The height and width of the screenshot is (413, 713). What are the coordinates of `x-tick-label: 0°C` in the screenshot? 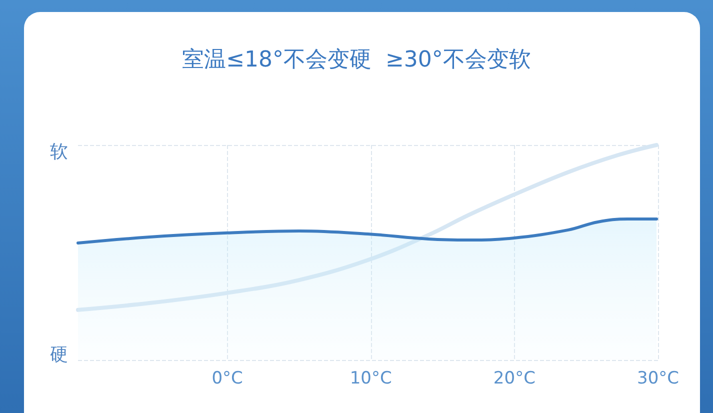 It's located at (227, 378).